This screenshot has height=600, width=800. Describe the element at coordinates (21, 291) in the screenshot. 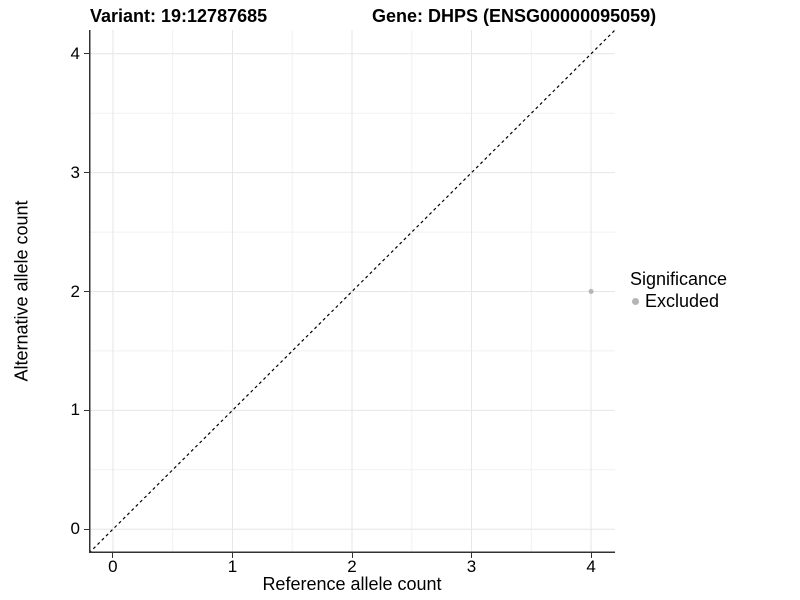

I see `y-axis-label: Alternative allele count` at that location.